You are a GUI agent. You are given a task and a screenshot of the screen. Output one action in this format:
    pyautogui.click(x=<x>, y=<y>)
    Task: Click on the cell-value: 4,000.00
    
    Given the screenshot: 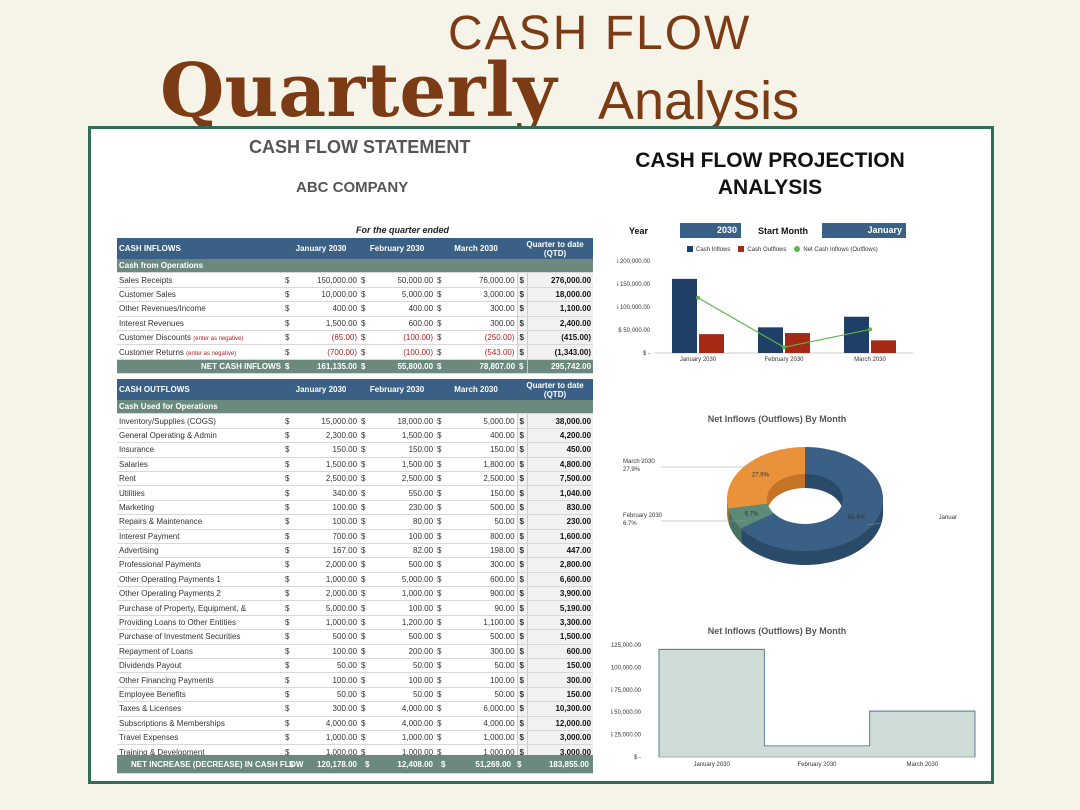 What is the action you would take?
    pyautogui.click(x=403, y=709)
    